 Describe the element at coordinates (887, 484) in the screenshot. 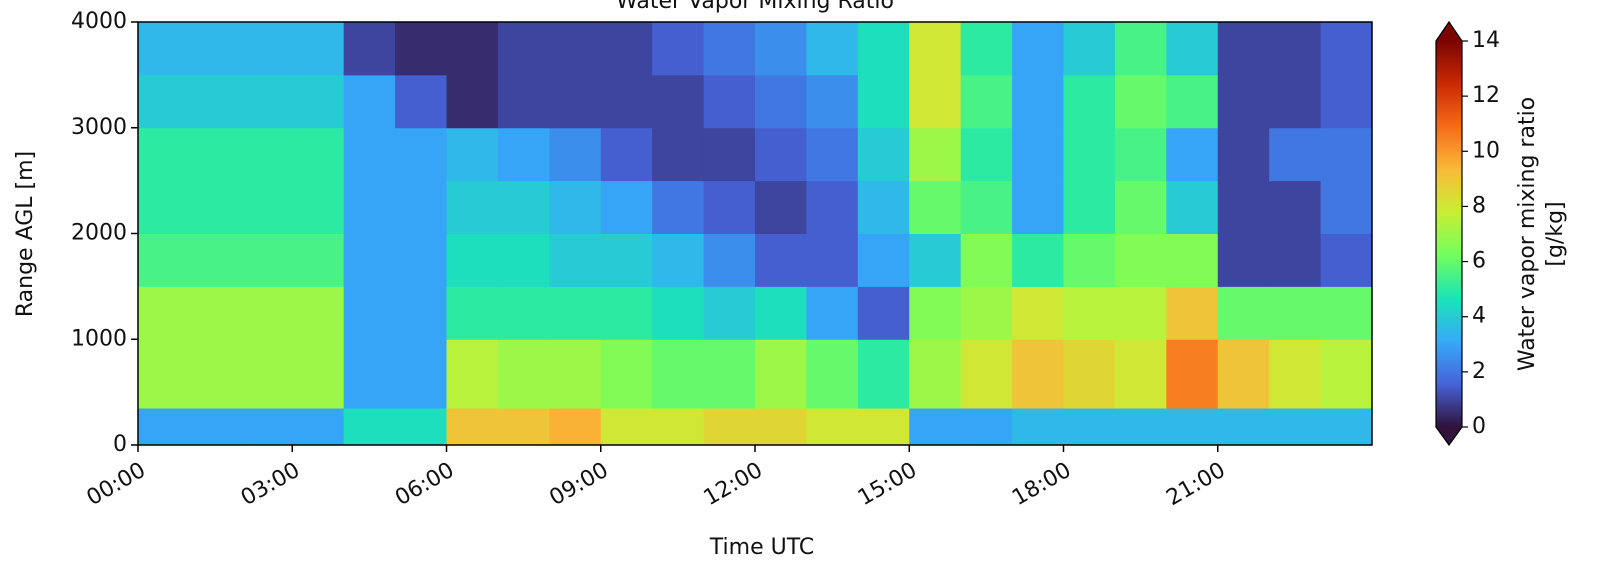

I see `x-tick-label: 15:00` at that location.